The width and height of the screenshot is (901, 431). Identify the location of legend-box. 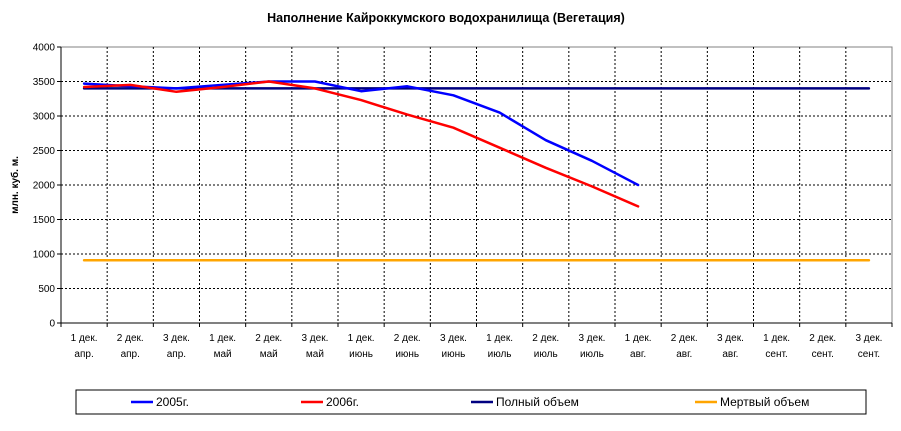
(471, 402).